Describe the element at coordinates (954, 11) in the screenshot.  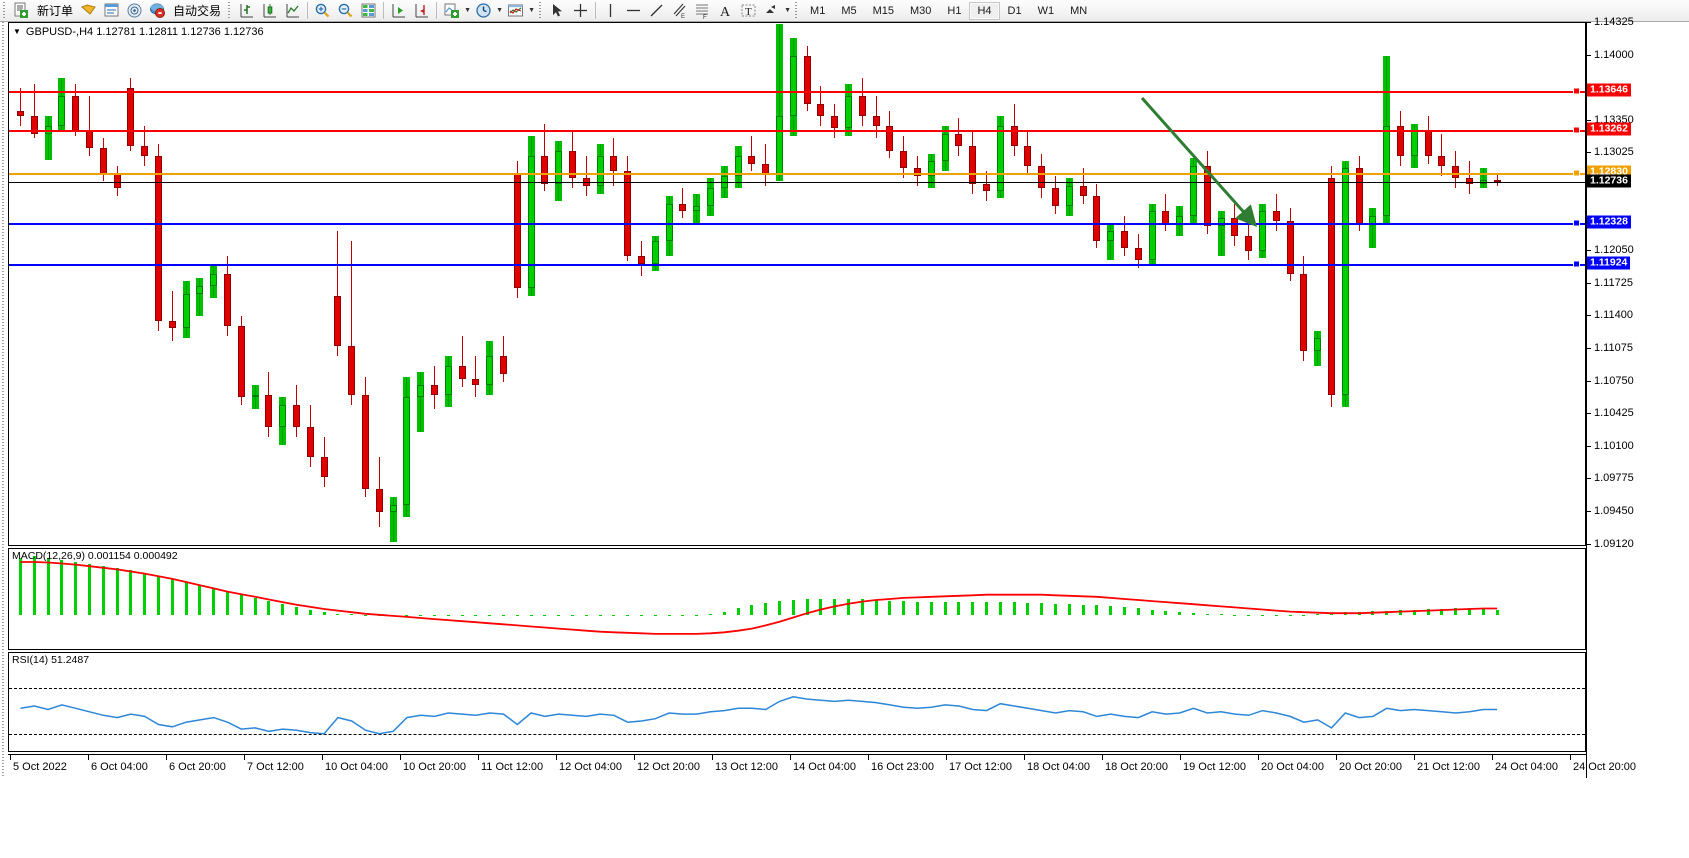
I see `timeframe-h1: H1` at that location.